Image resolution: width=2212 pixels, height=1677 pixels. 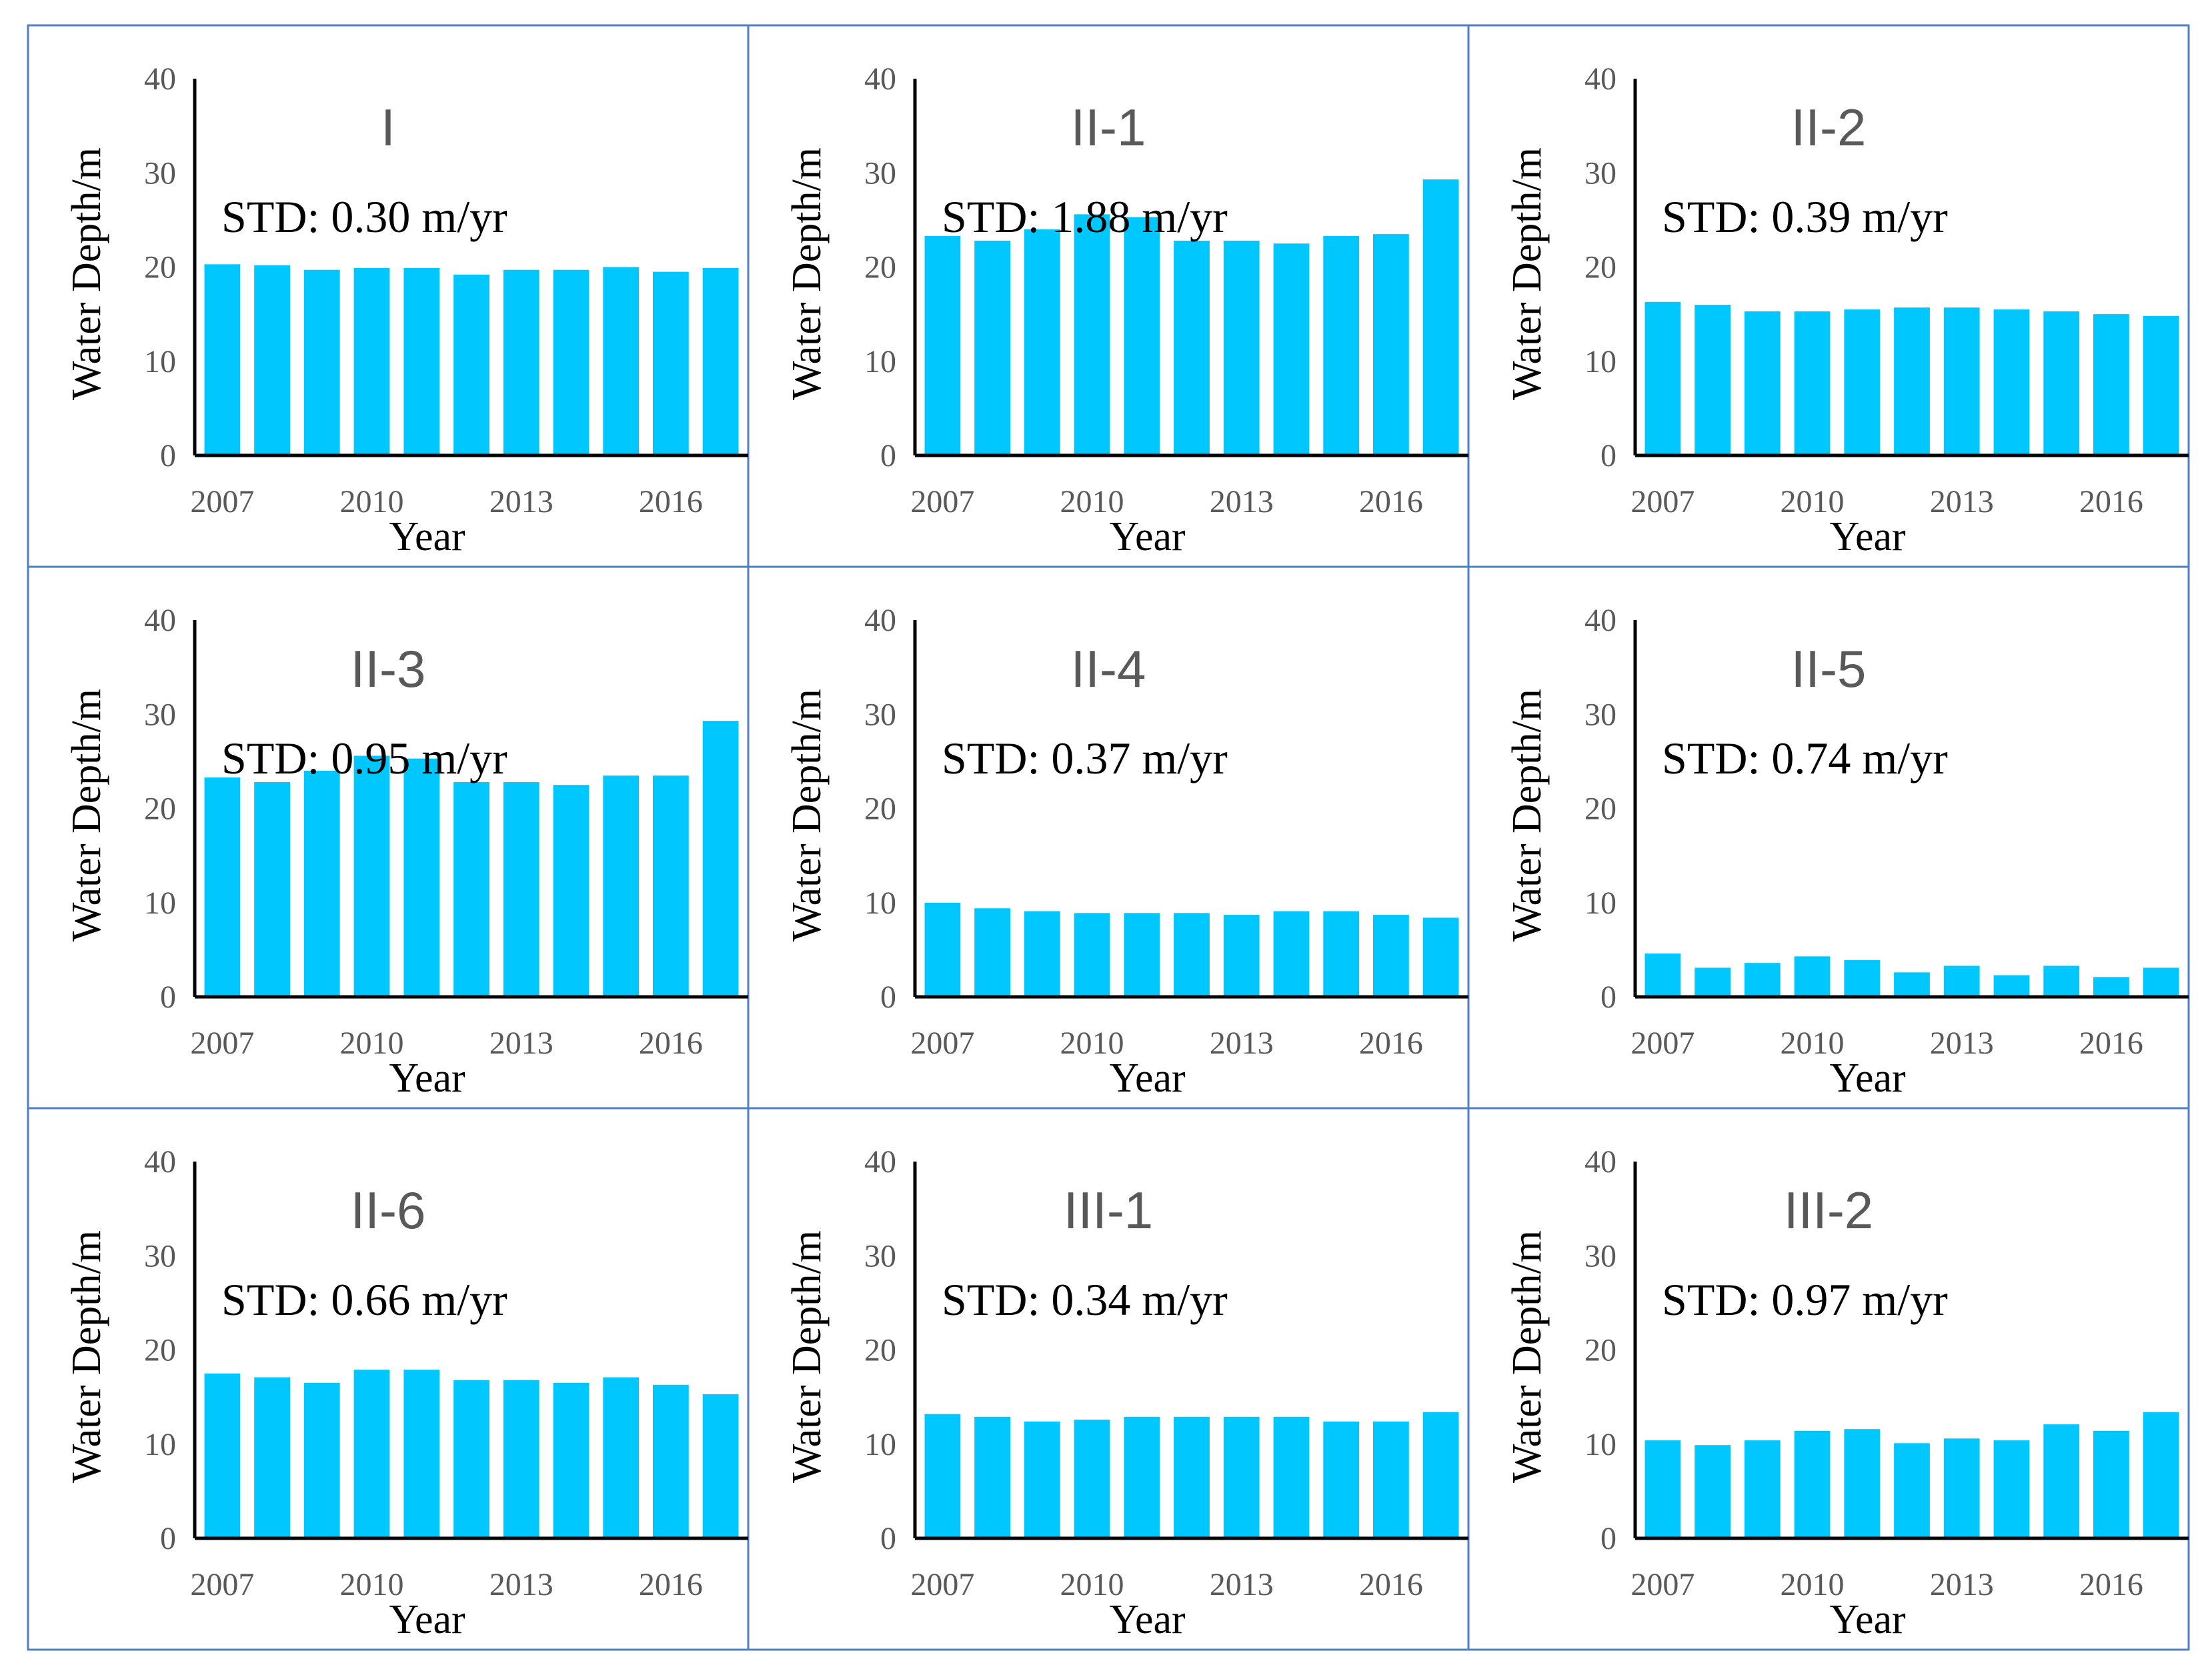 I want to click on std-annotation: STD: 0.95 m/yr, so click(x=364, y=758).